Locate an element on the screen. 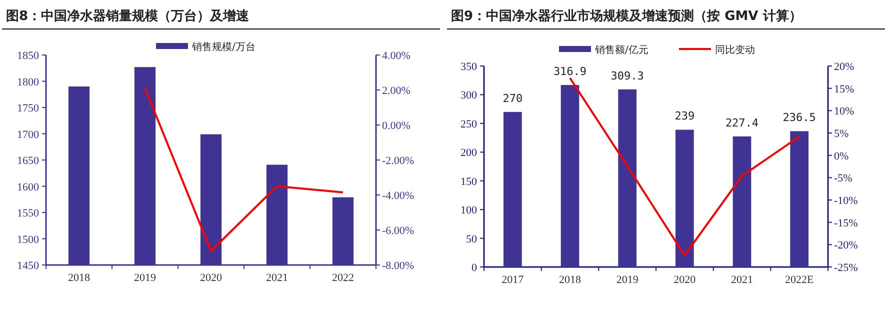 The width and height of the screenshot is (890, 319). data-label: 316.9 is located at coordinates (570, 71).